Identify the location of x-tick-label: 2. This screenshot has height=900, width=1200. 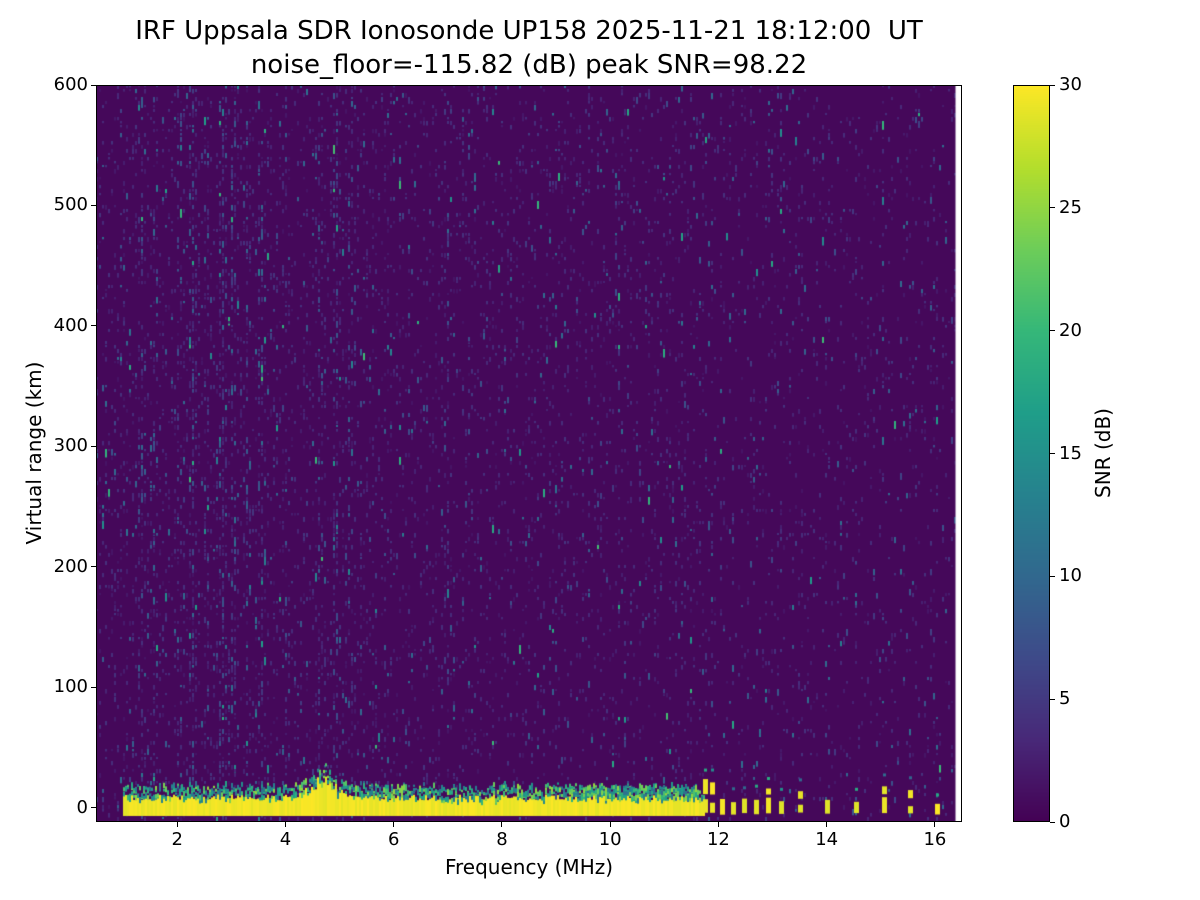
(177, 839).